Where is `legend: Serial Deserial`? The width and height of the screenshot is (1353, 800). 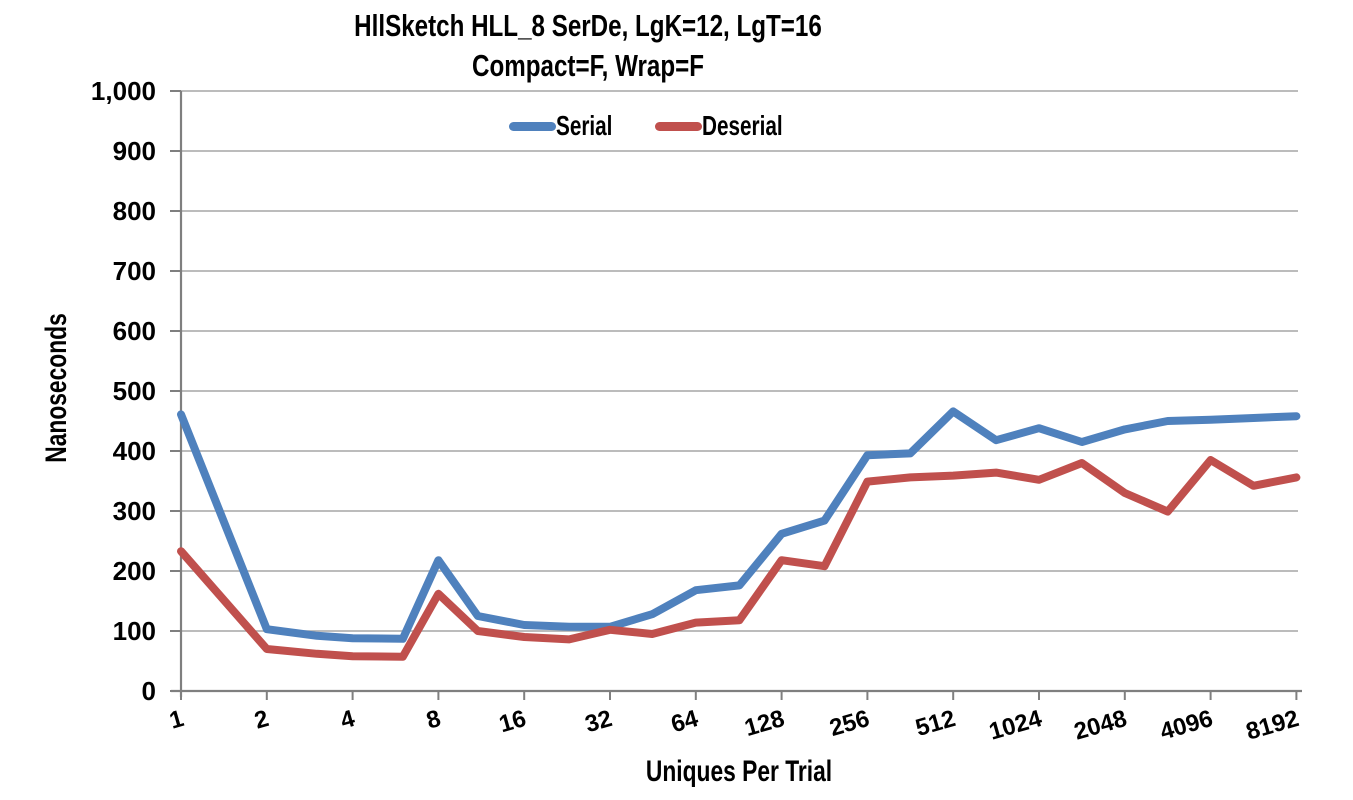
legend: Serial Deserial is located at coordinates (660, 126).